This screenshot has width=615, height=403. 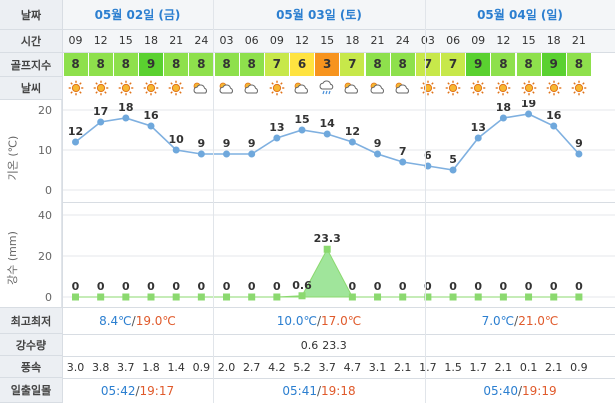 I want to click on temp-data-label: 12, so click(x=352, y=131).